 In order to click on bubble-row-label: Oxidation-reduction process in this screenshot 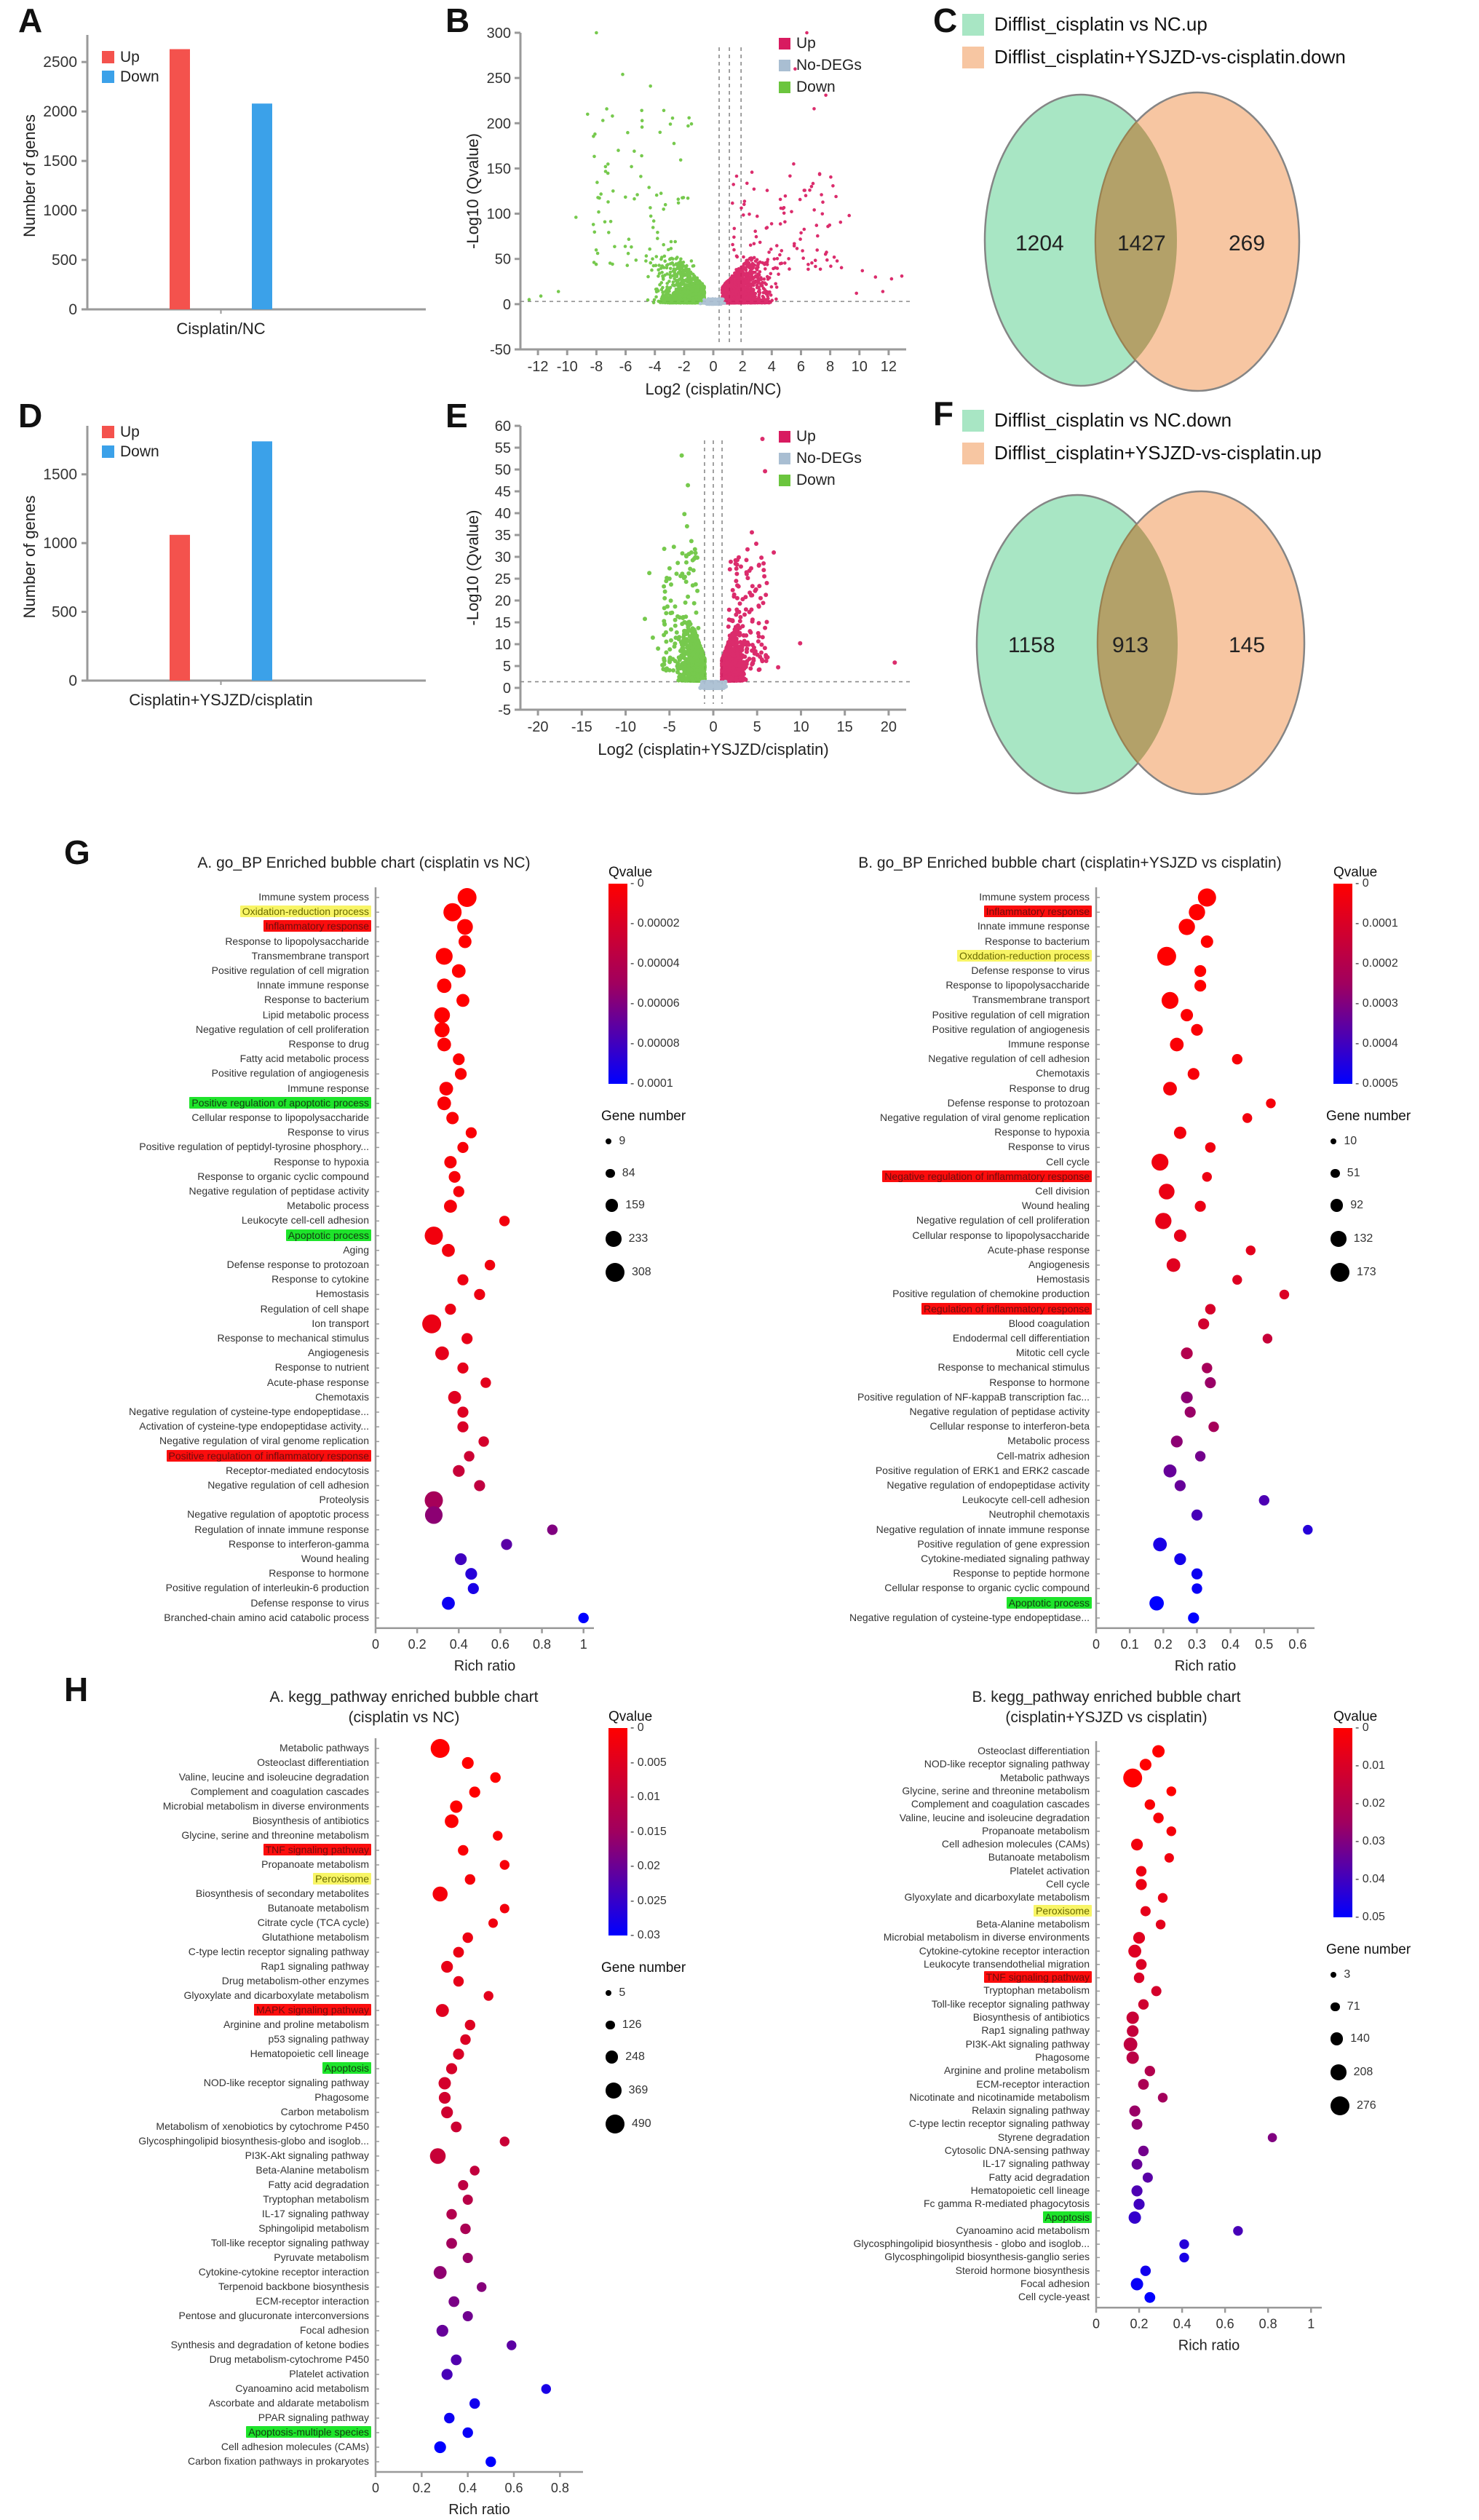, I will do `click(185, 912)`.